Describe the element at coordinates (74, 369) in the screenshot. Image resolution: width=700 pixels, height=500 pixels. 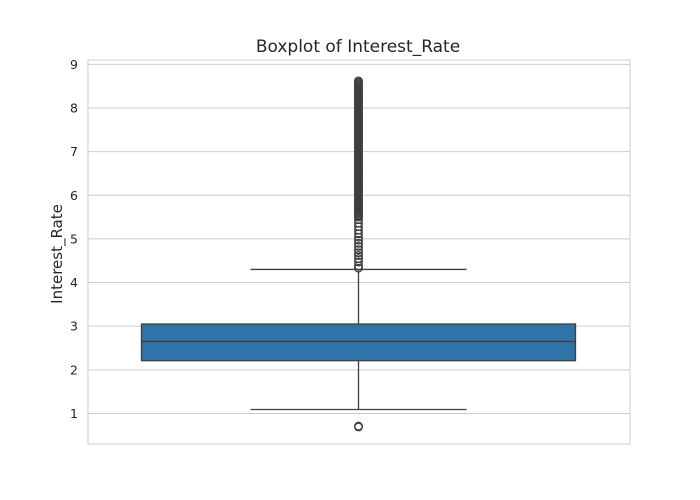
I see `y-tick-label-2: 2` at that location.